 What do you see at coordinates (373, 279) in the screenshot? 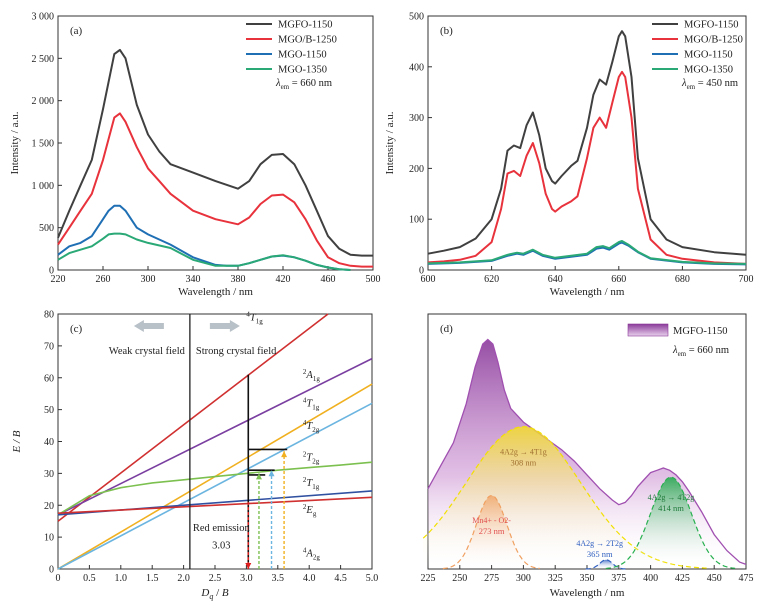
I see `x-tick-label: 500` at bounding box center [373, 279].